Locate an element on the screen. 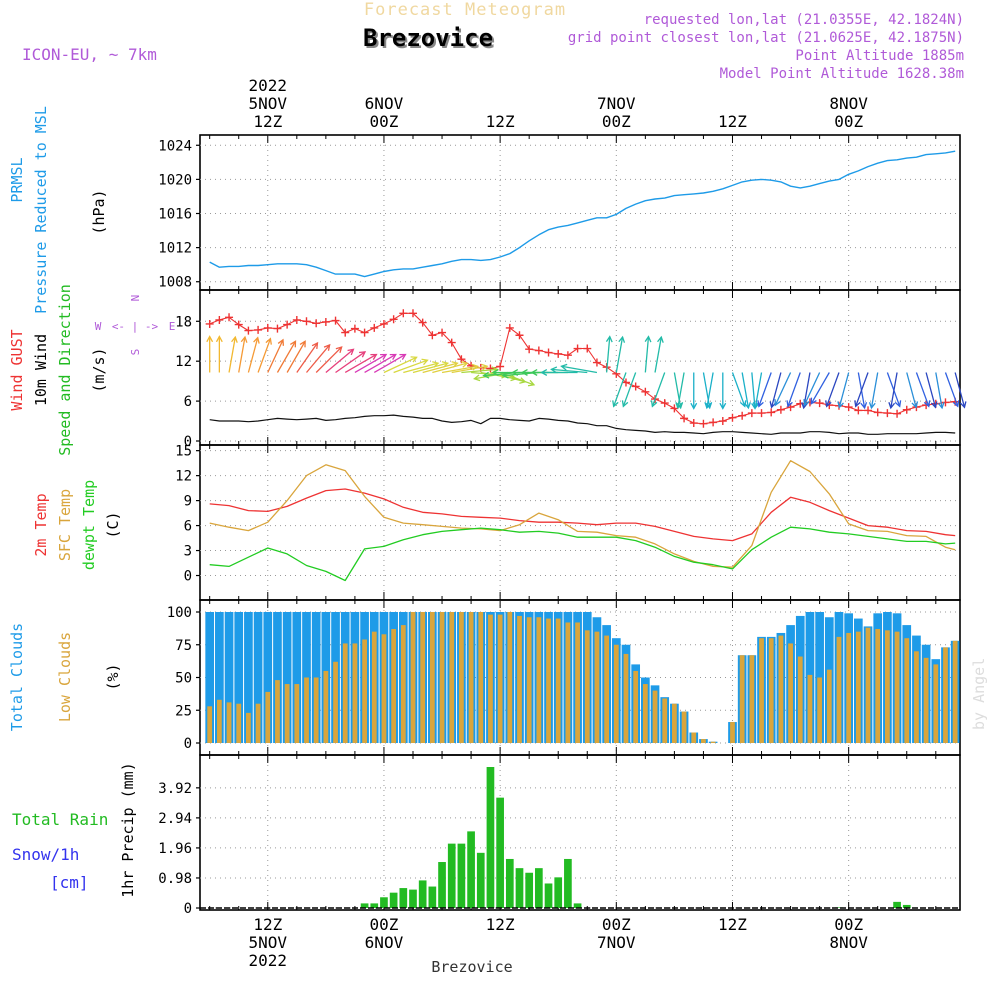 This screenshot has height=1004, width=1000. compass-east-label: E is located at coordinates (172, 326).